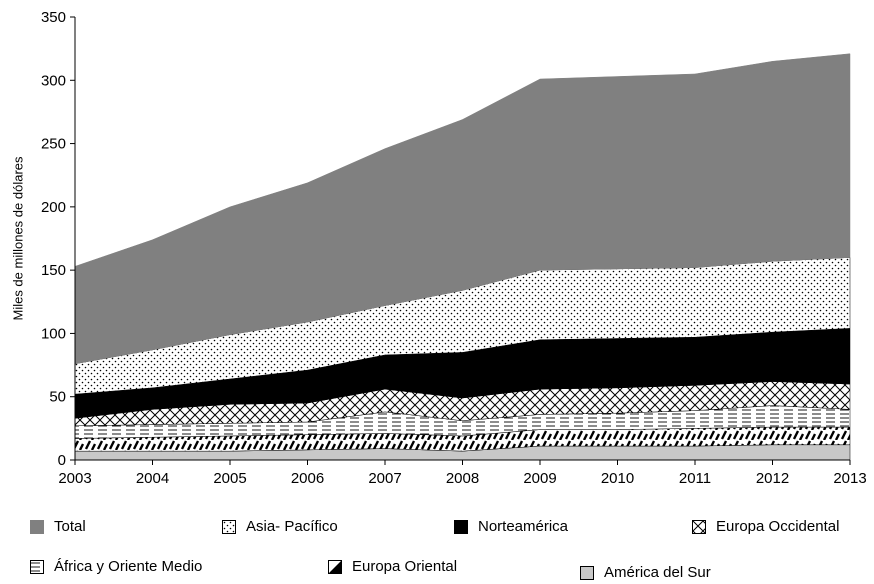  I want to click on y-tick-label: 300, so click(53, 80).